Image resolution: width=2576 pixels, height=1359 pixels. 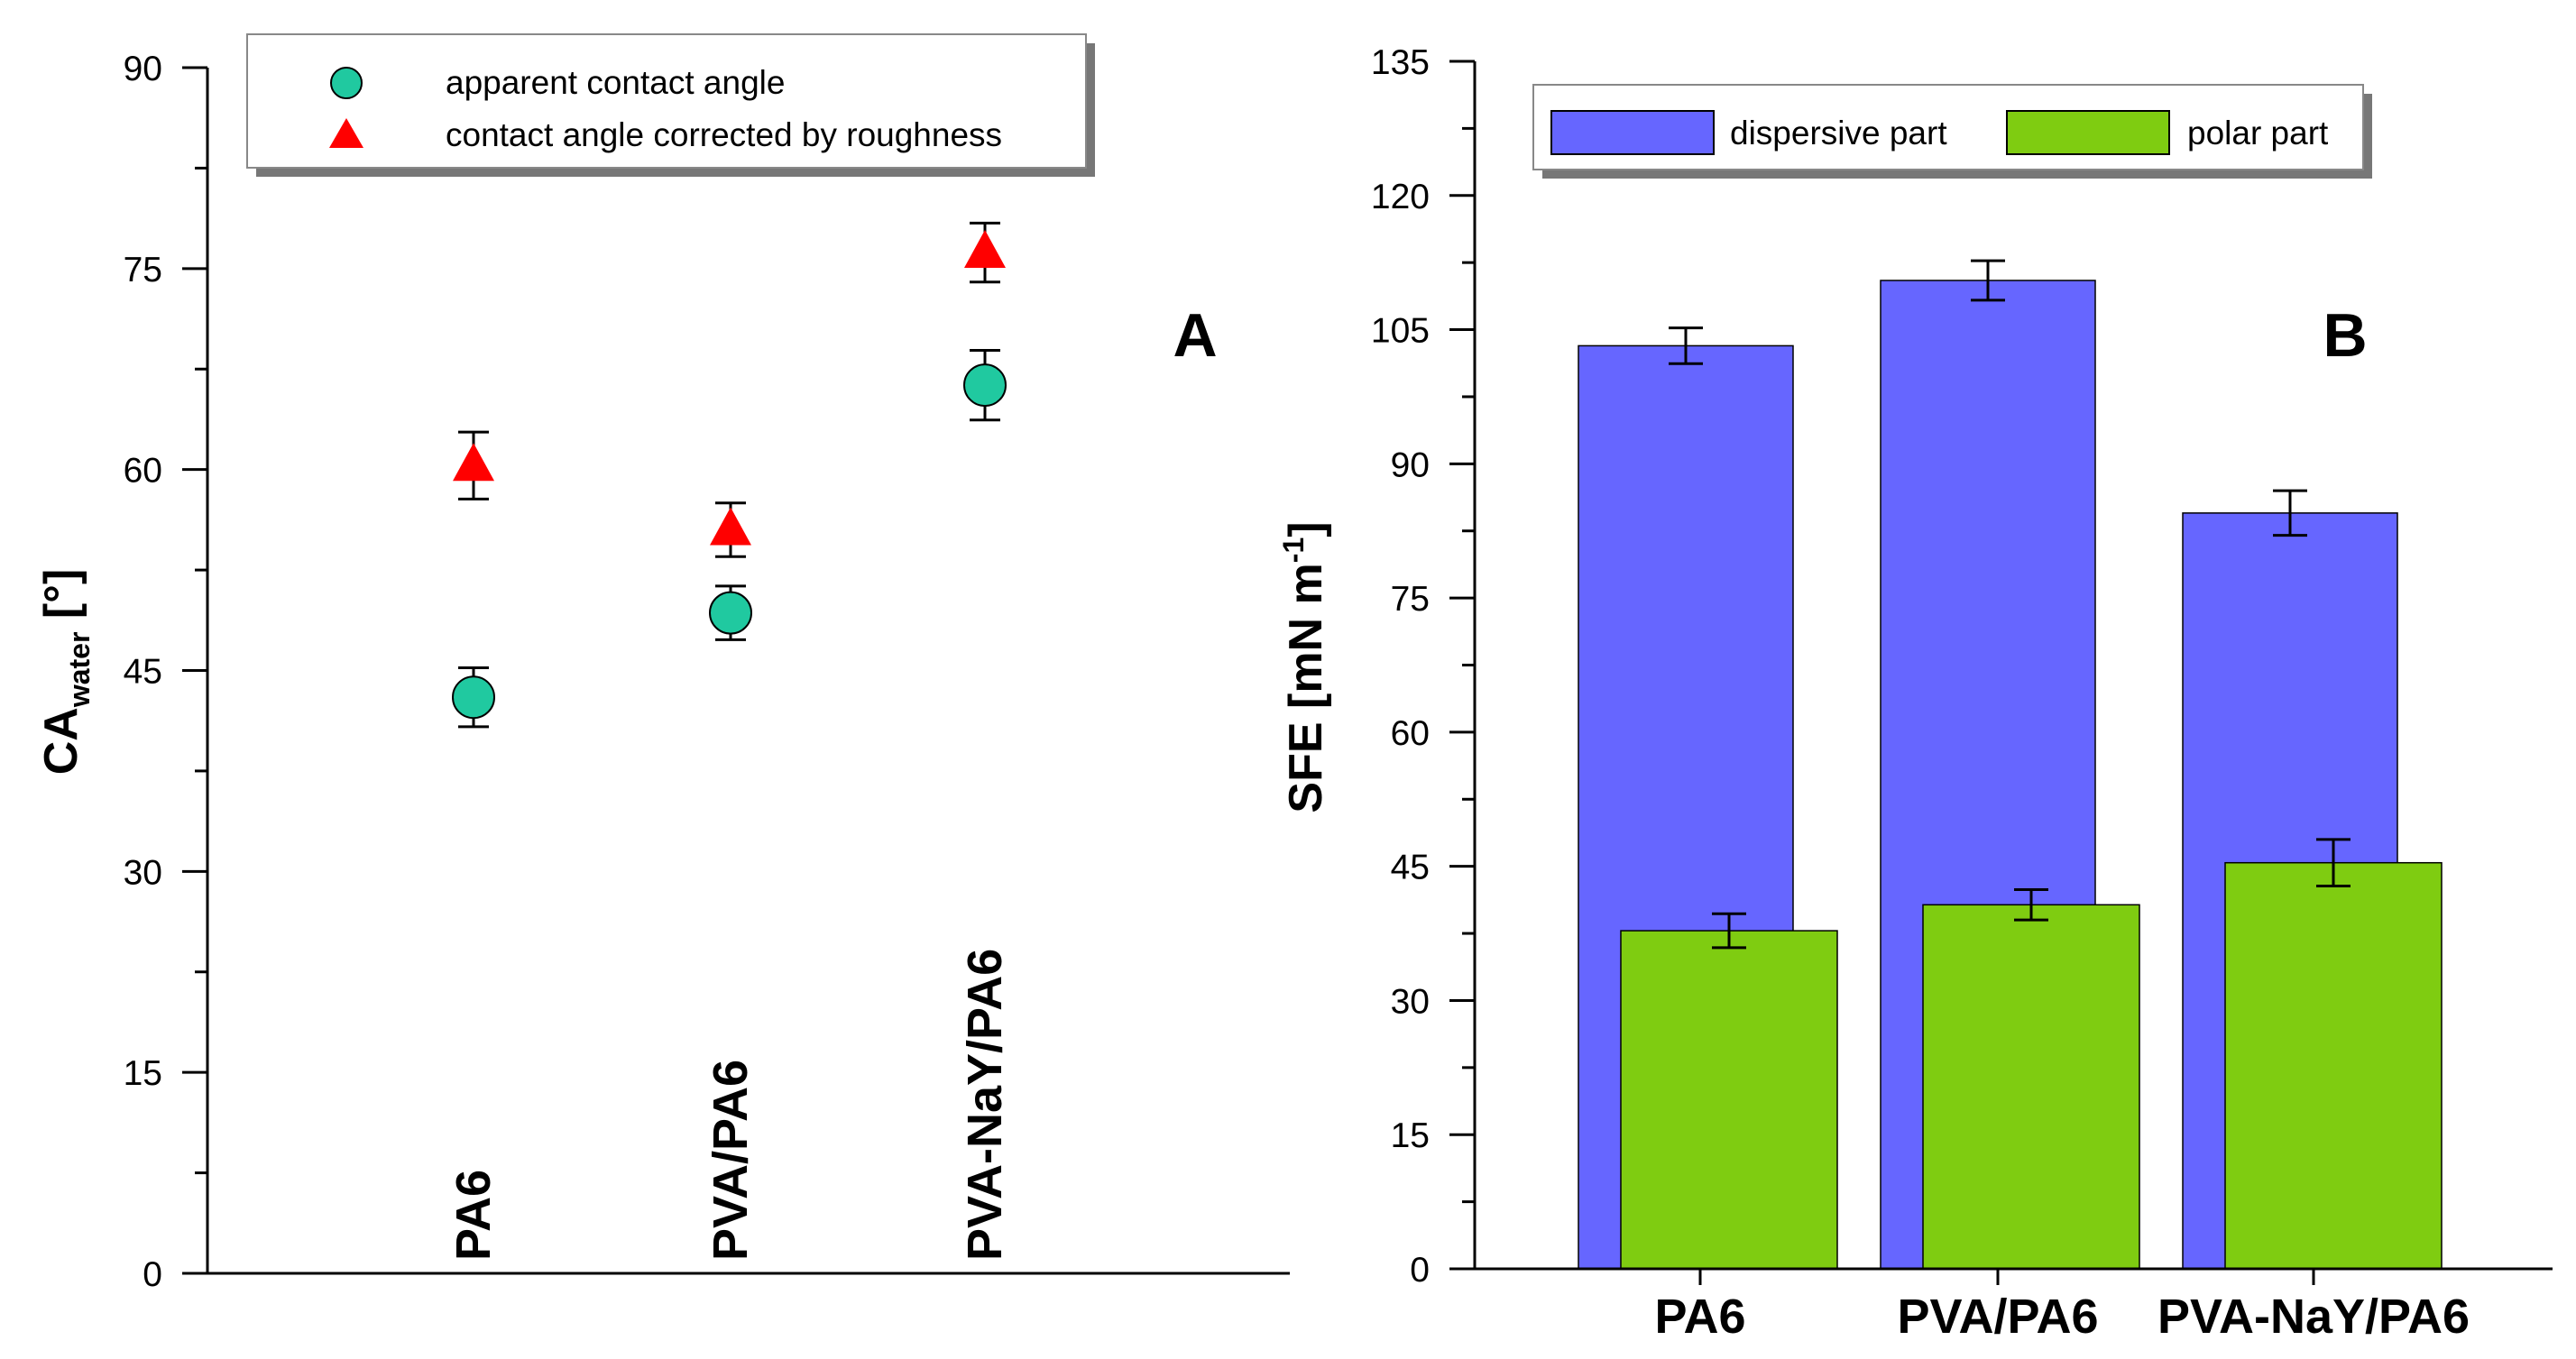 What do you see at coordinates (1632, 132) in the screenshot?
I see `b-legend-swatch-dispersive` at bounding box center [1632, 132].